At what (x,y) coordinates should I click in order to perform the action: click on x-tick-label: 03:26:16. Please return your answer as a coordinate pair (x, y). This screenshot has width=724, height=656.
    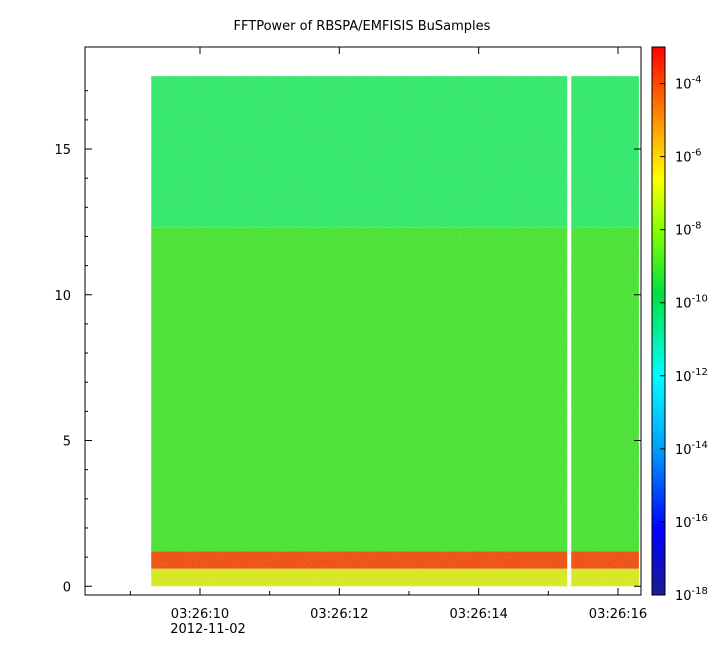
    Looking at the image, I should click on (618, 614).